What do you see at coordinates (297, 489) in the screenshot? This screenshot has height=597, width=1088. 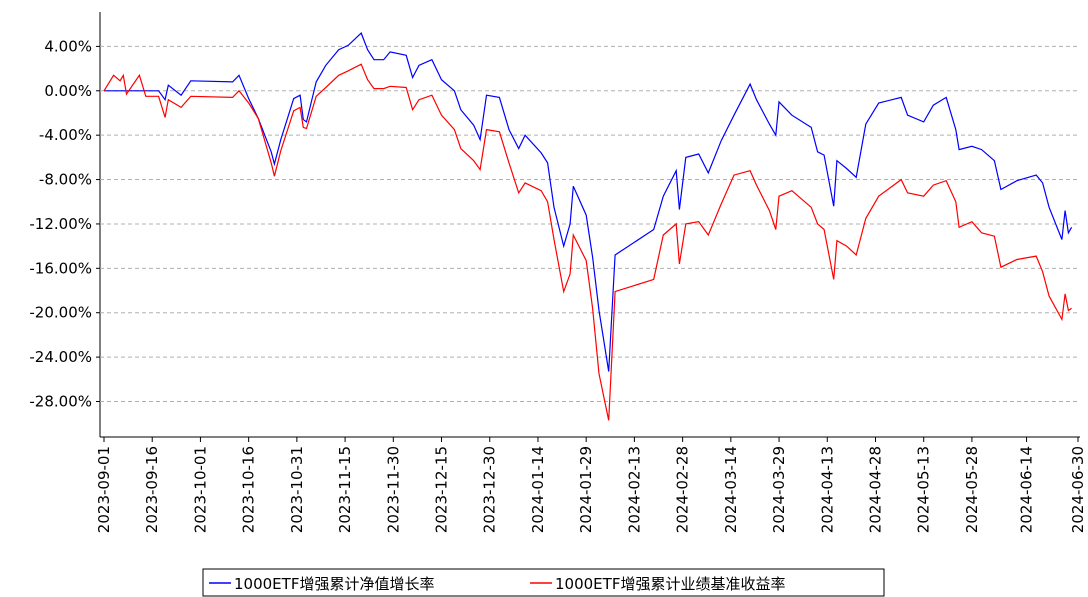 I see `x-tick-label: 2023-10-31` at bounding box center [297, 489].